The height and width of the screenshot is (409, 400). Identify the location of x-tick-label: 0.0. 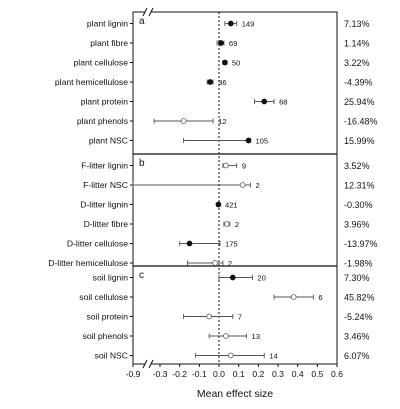
(219, 374).